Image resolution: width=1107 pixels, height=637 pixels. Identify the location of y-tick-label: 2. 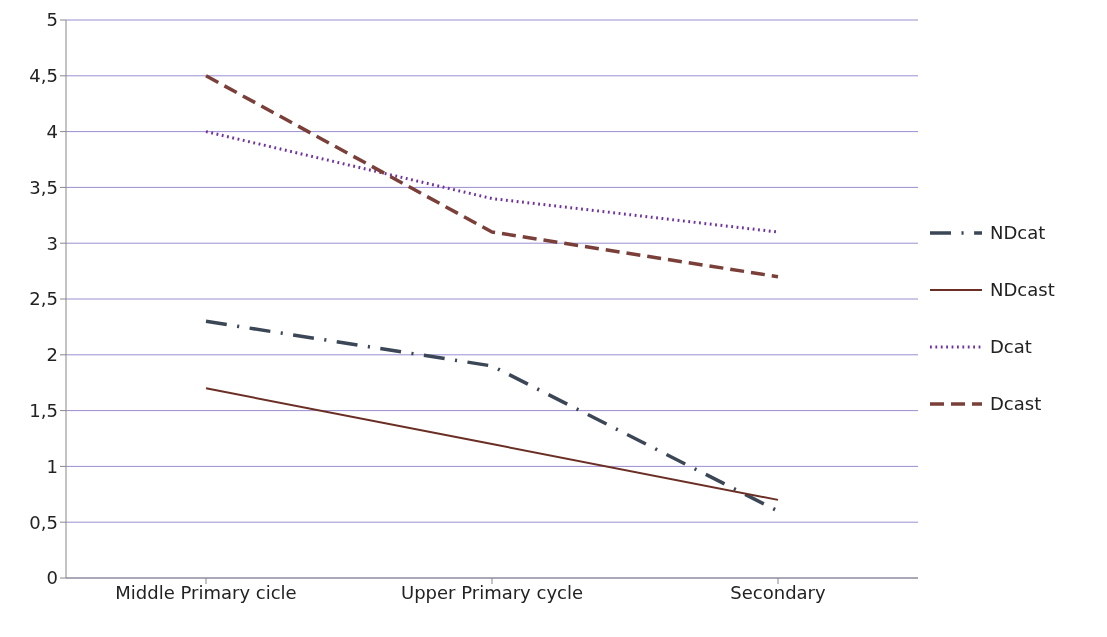
(52, 355).